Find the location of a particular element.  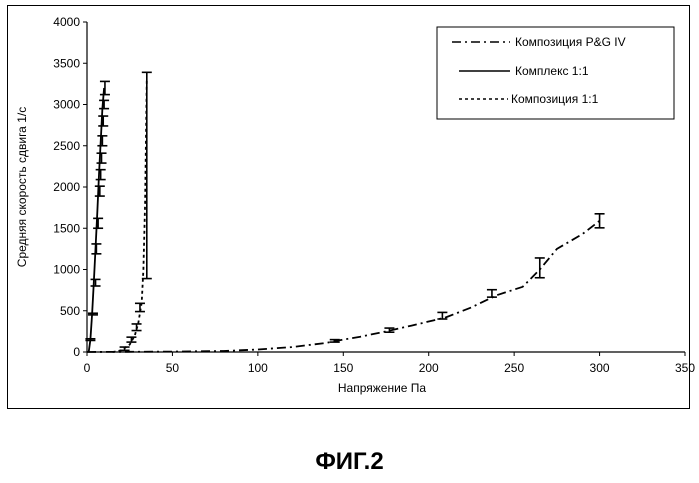

x-tick-label: 100 is located at coordinates (258, 368).